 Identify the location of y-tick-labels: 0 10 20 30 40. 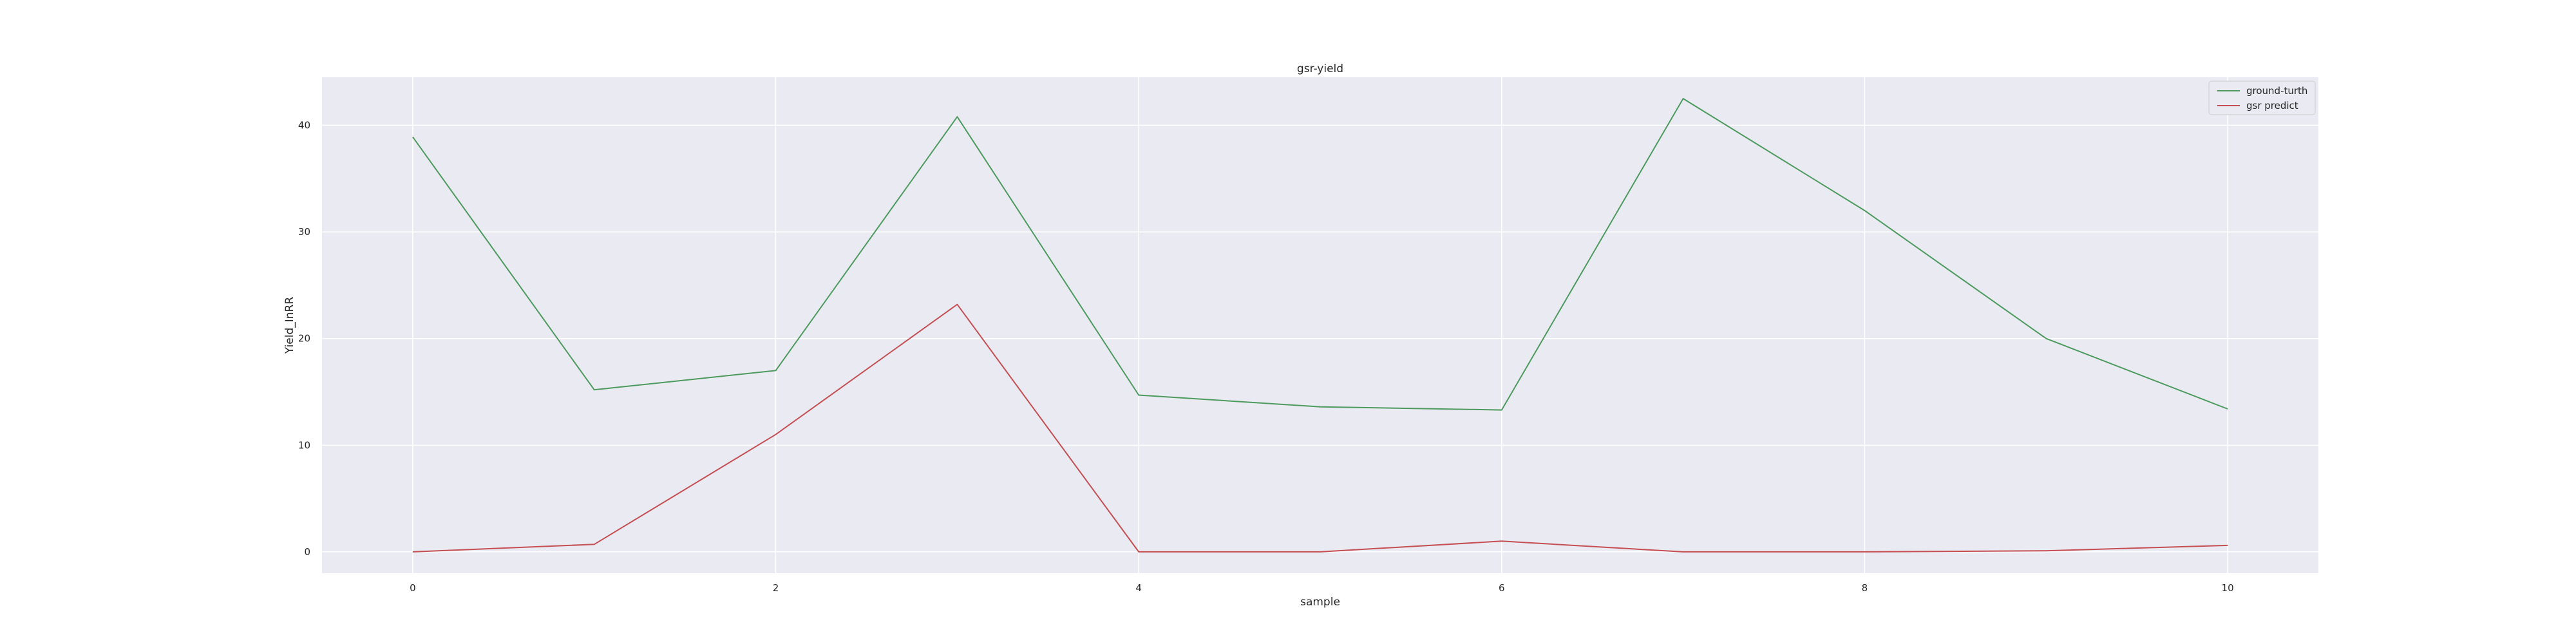
(304, 339).